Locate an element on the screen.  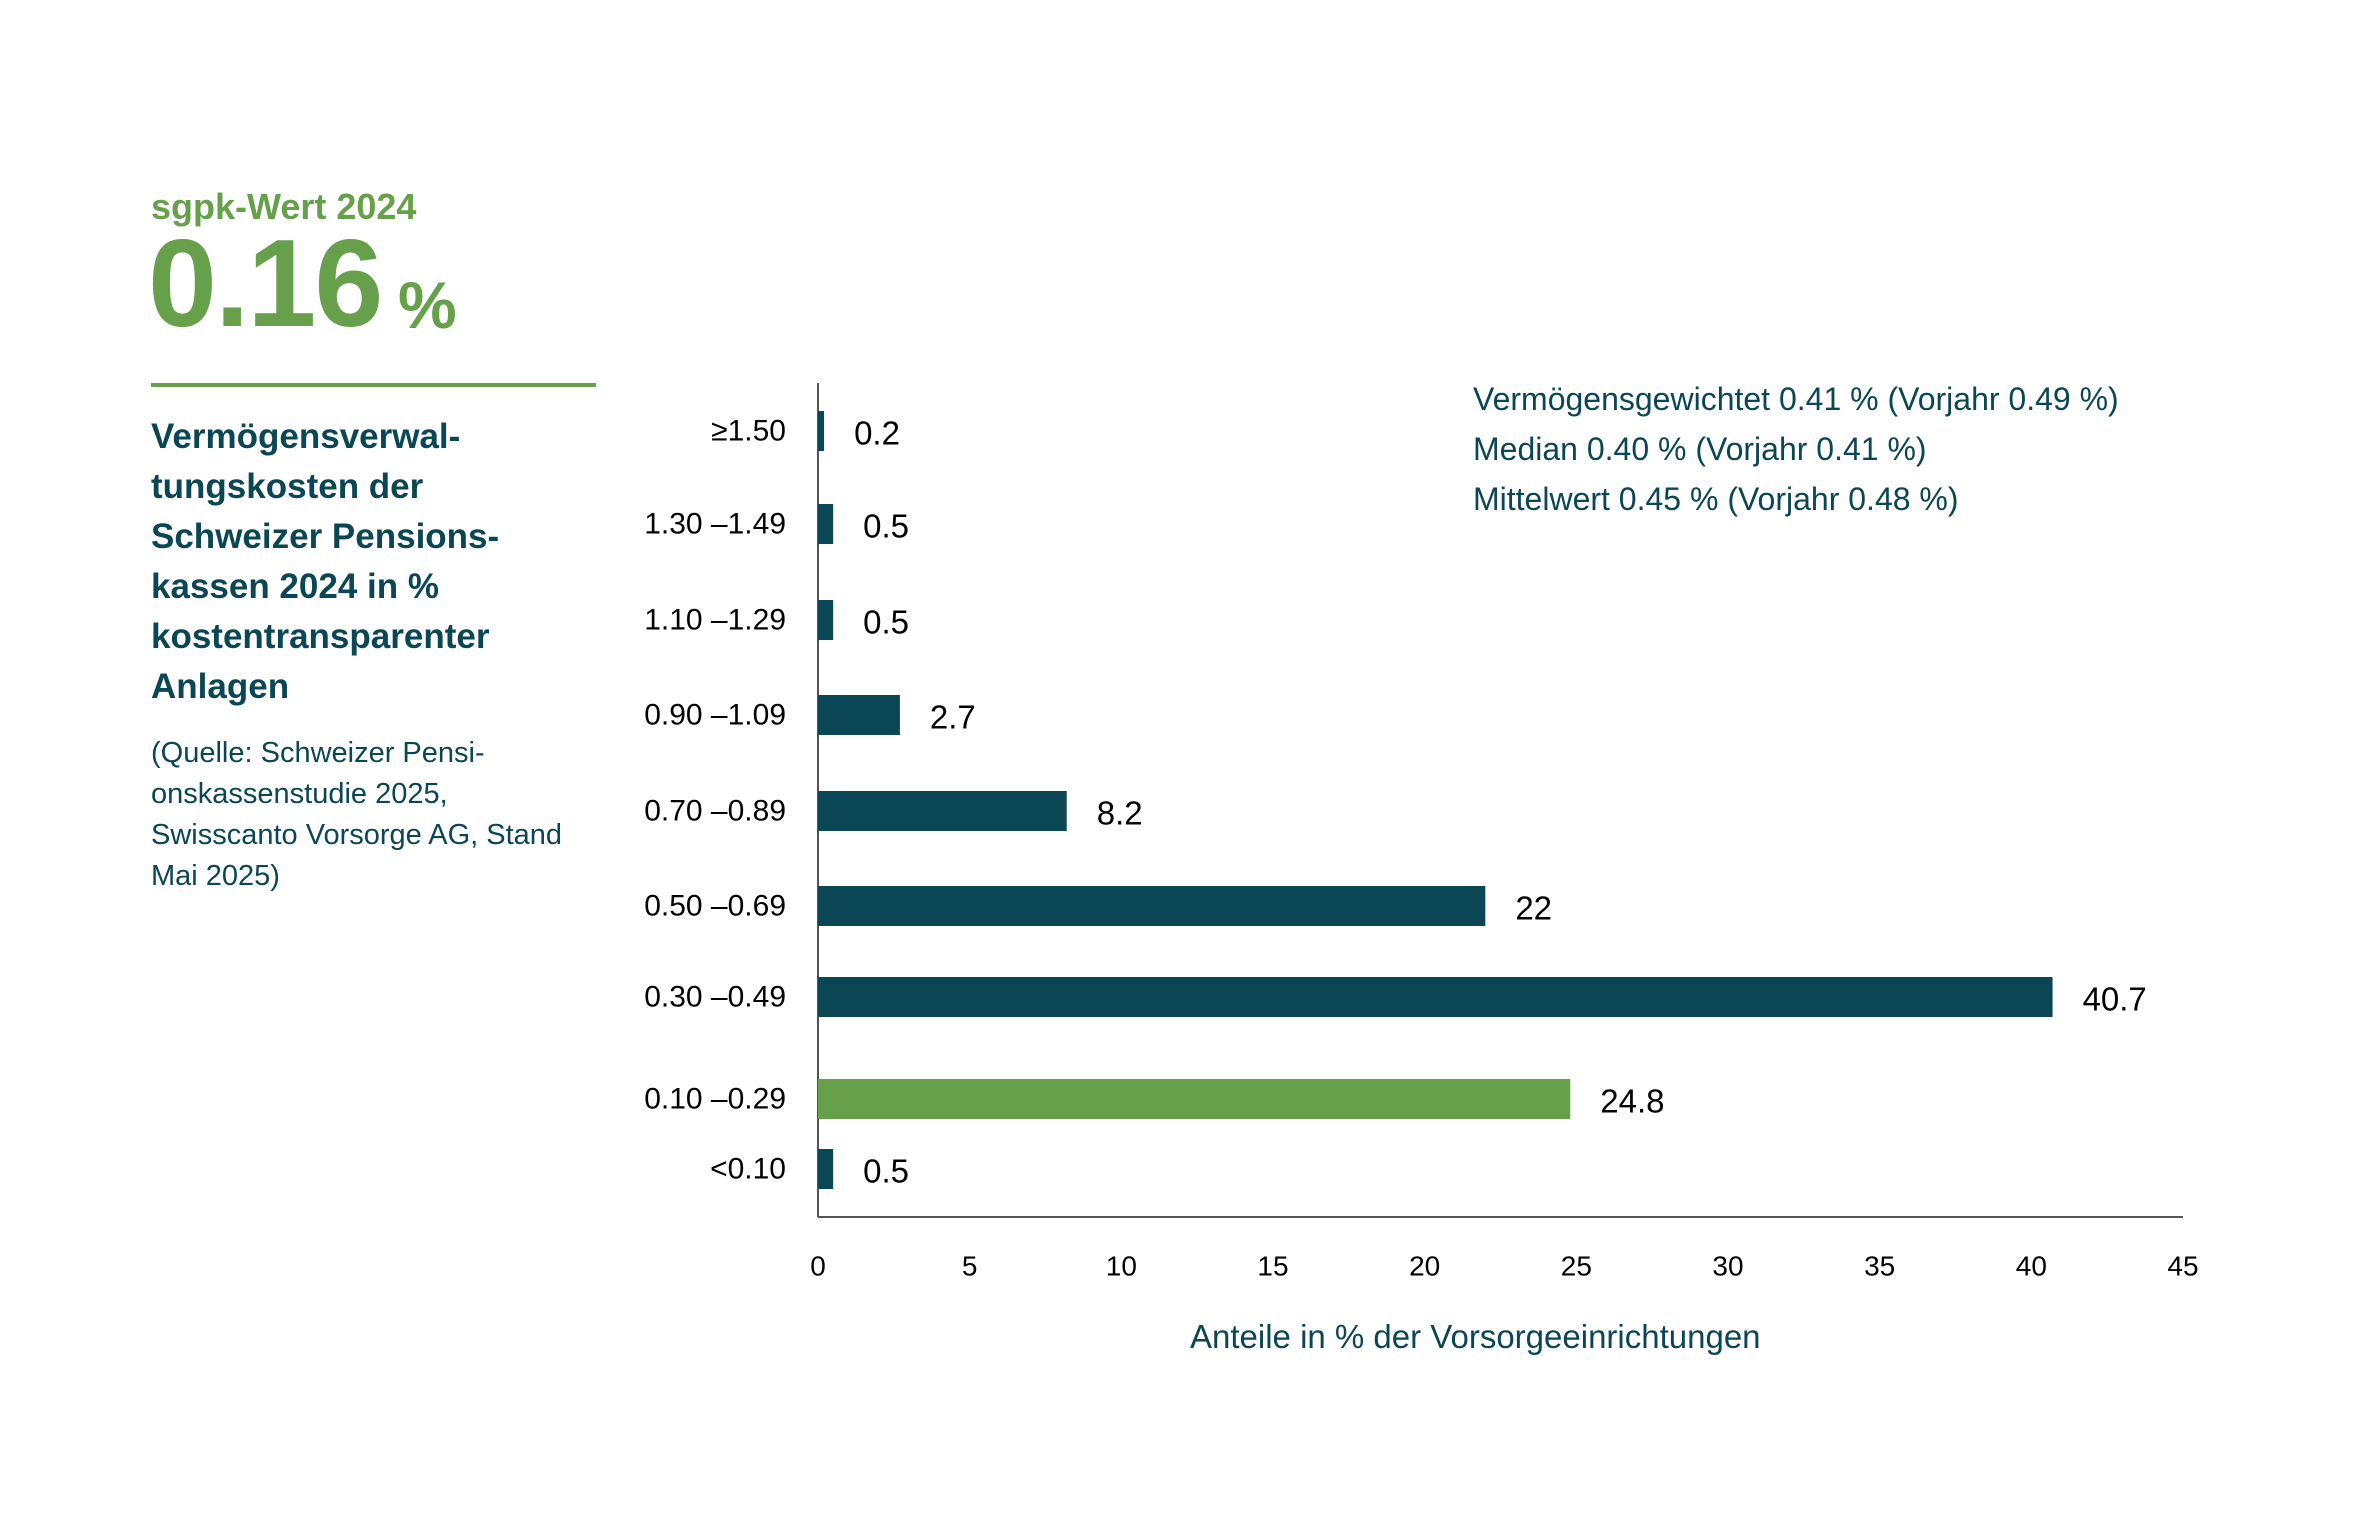
category-label: 1.10 –1.29 is located at coordinates (715, 620).